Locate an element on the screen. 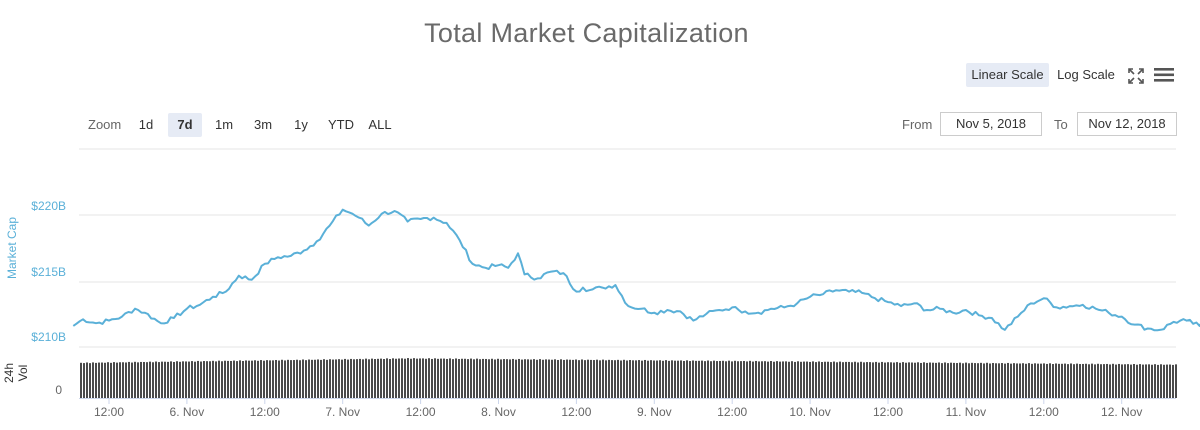  volume-bars is located at coordinates (628, 378).